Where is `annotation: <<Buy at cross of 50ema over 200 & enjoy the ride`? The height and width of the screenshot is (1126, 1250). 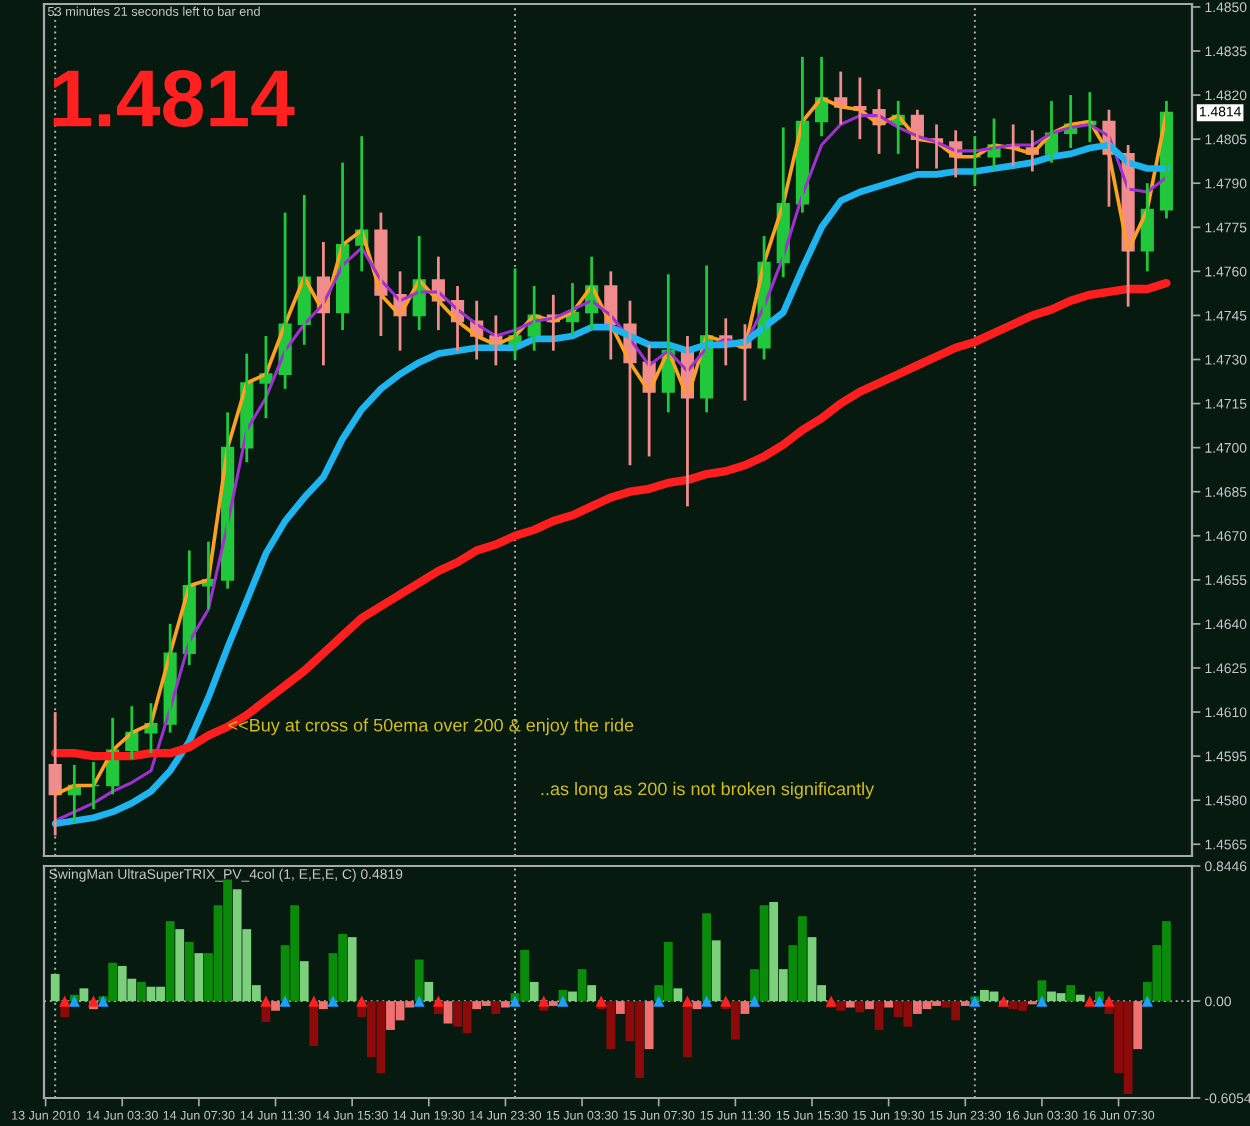
annotation: <<Buy at cross of 50ema over 200 & enjoy the ride is located at coordinates (431, 727).